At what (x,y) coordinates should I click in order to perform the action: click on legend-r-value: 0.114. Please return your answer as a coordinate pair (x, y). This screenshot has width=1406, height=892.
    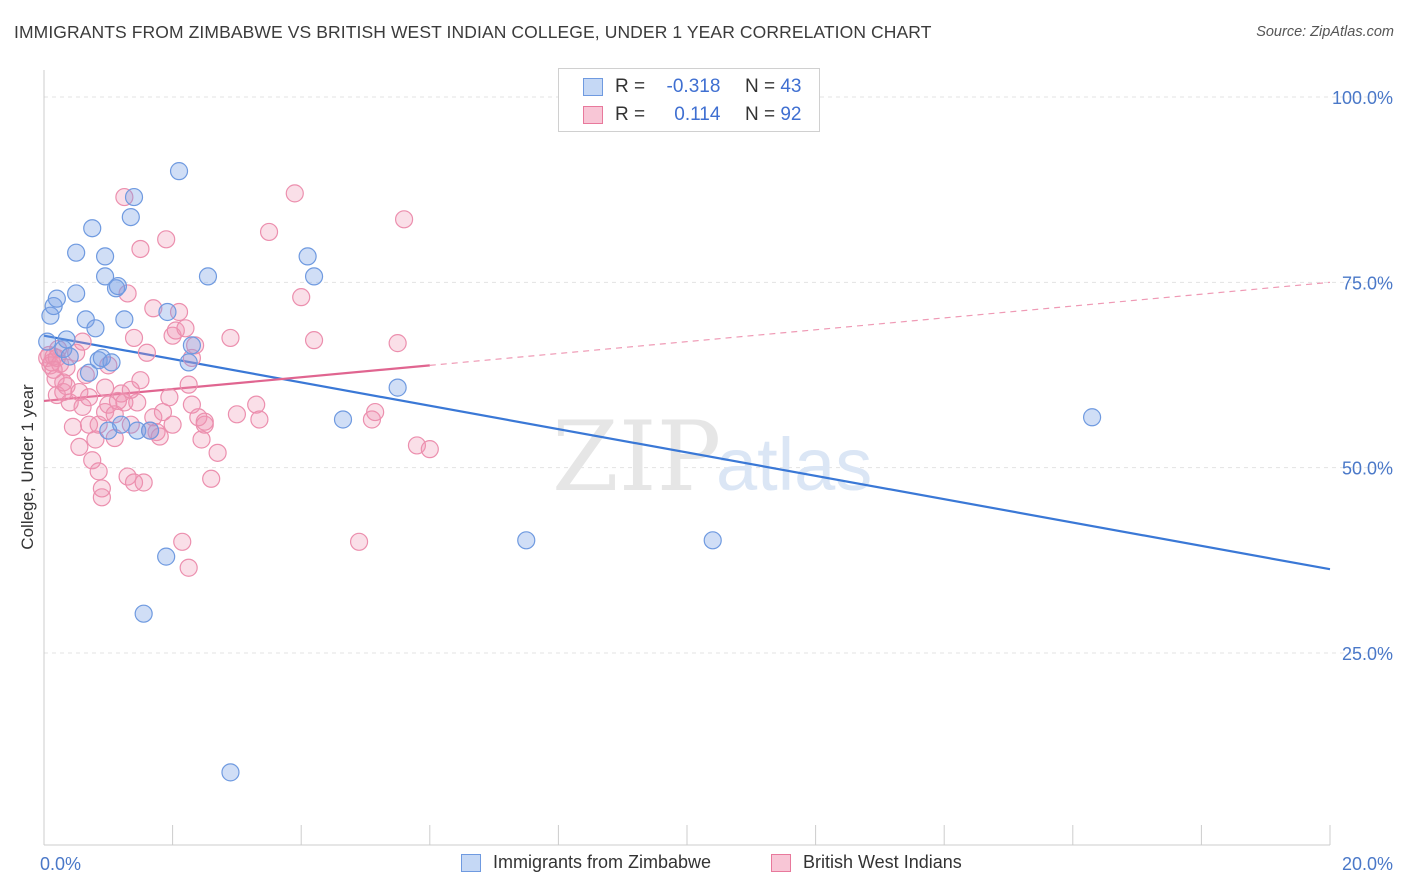
    Looking at the image, I should click on (697, 114).